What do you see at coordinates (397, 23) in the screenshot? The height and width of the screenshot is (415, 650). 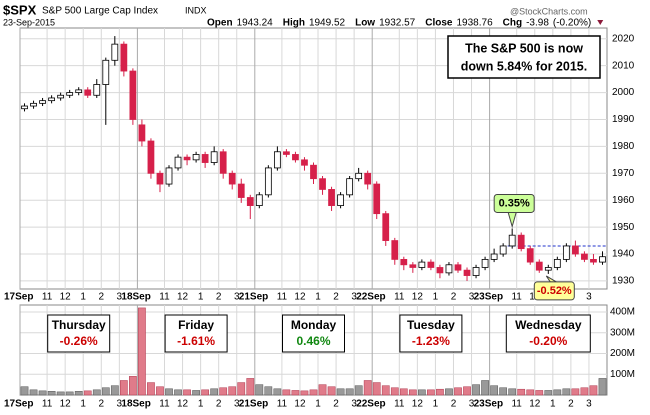 I see `quote-value: 1932.57` at bounding box center [397, 23].